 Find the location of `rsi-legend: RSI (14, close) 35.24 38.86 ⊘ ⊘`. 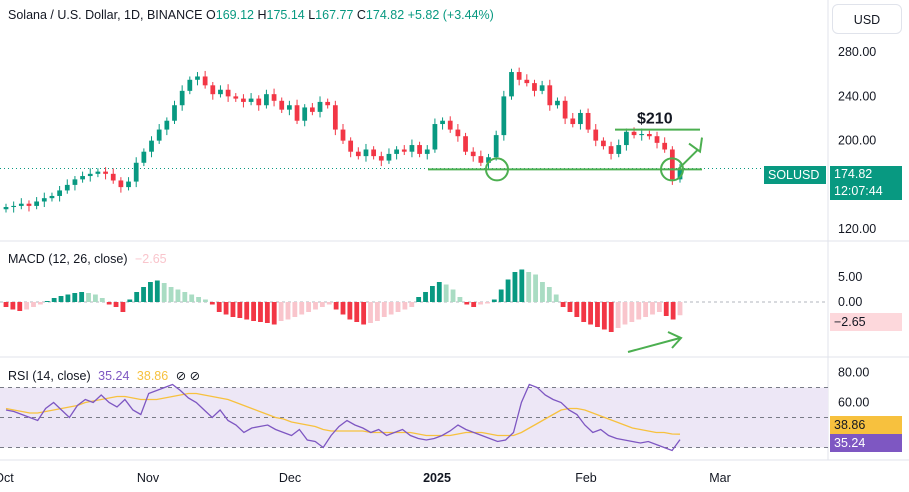

rsi-legend: RSI (14, close) 35.24 38.86 ⊘ ⊘ is located at coordinates (104, 375).